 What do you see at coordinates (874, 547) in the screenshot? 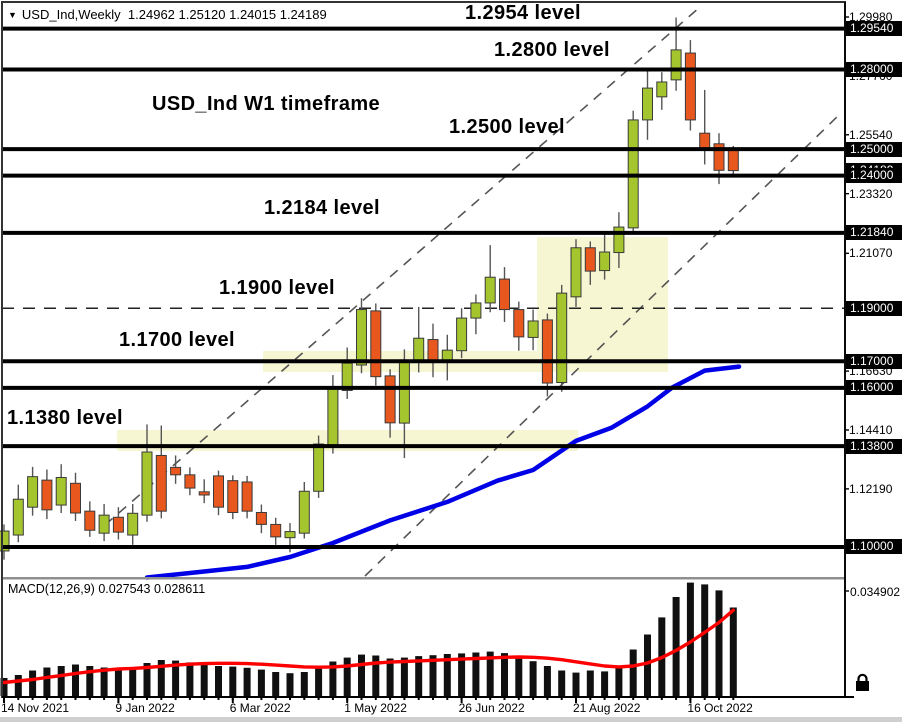
I see `price-level-badge: 1.10000` at bounding box center [874, 547].